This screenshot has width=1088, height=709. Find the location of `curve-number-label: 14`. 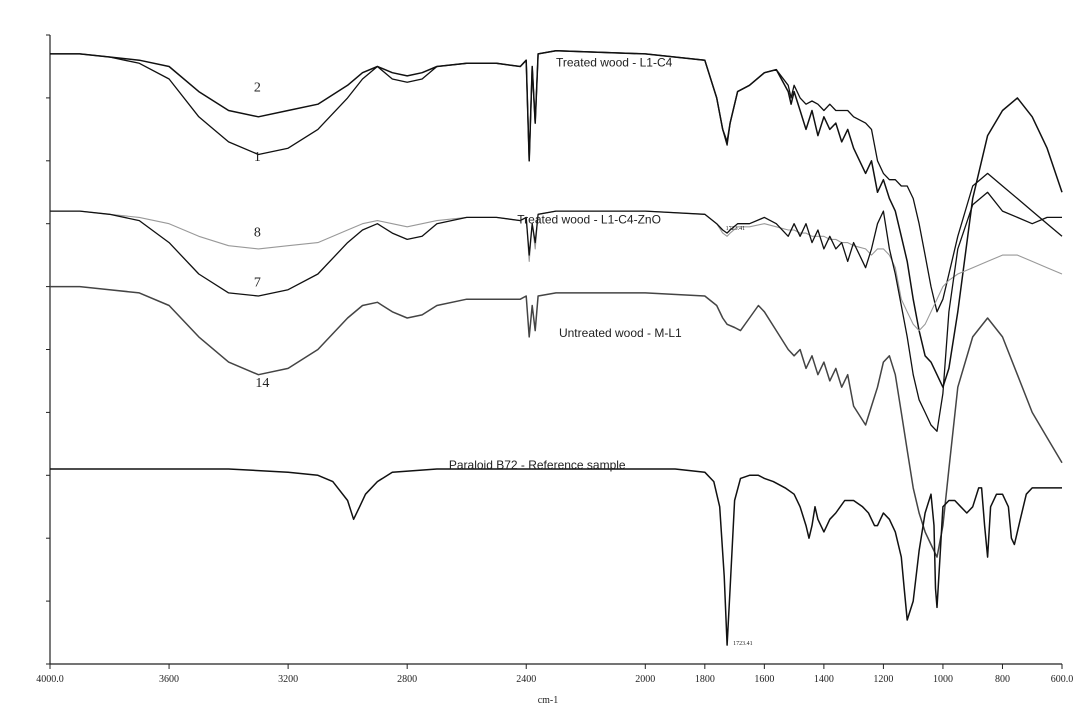

curve-number-label: 14 is located at coordinates (262, 383).